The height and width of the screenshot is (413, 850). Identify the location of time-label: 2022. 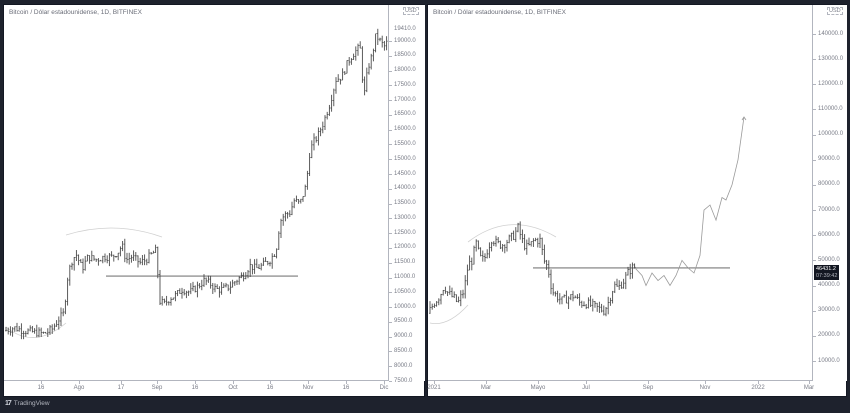
(758, 388).